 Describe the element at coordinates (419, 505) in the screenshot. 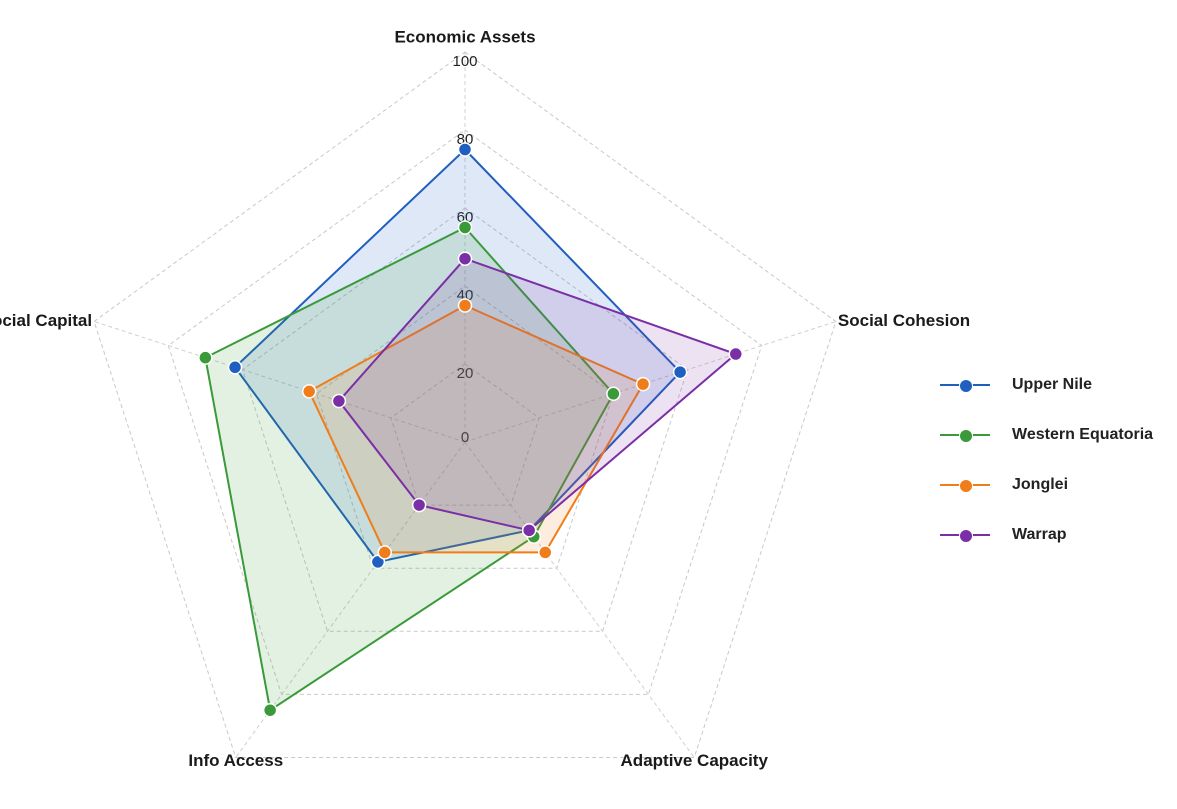

I see `point-warrap-info-access` at that location.